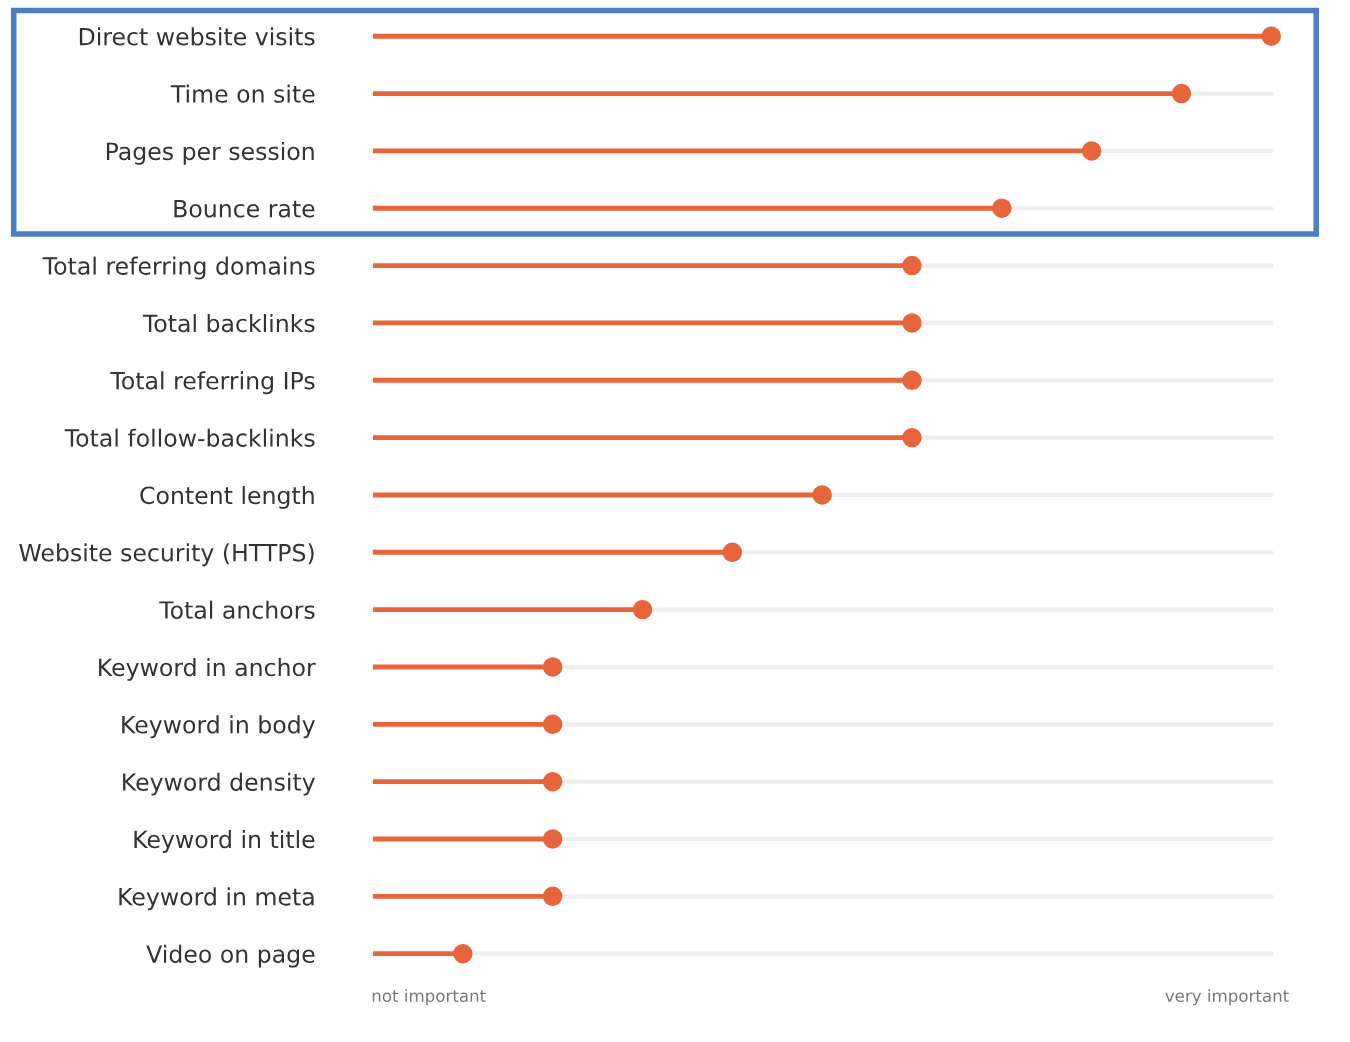  I want to click on y-tick-label: Total anchors, so click(237, 609).